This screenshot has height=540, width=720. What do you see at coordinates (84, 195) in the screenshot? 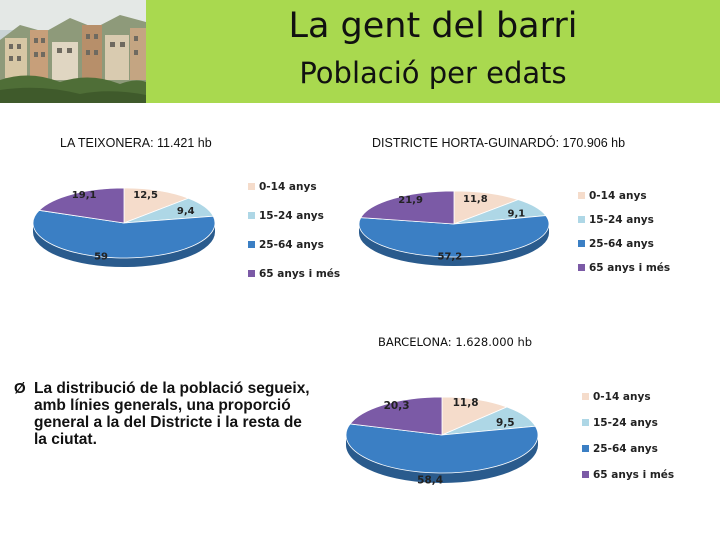
I see `pie-value-label-65: 19,1` at bounding box center [84, 195].